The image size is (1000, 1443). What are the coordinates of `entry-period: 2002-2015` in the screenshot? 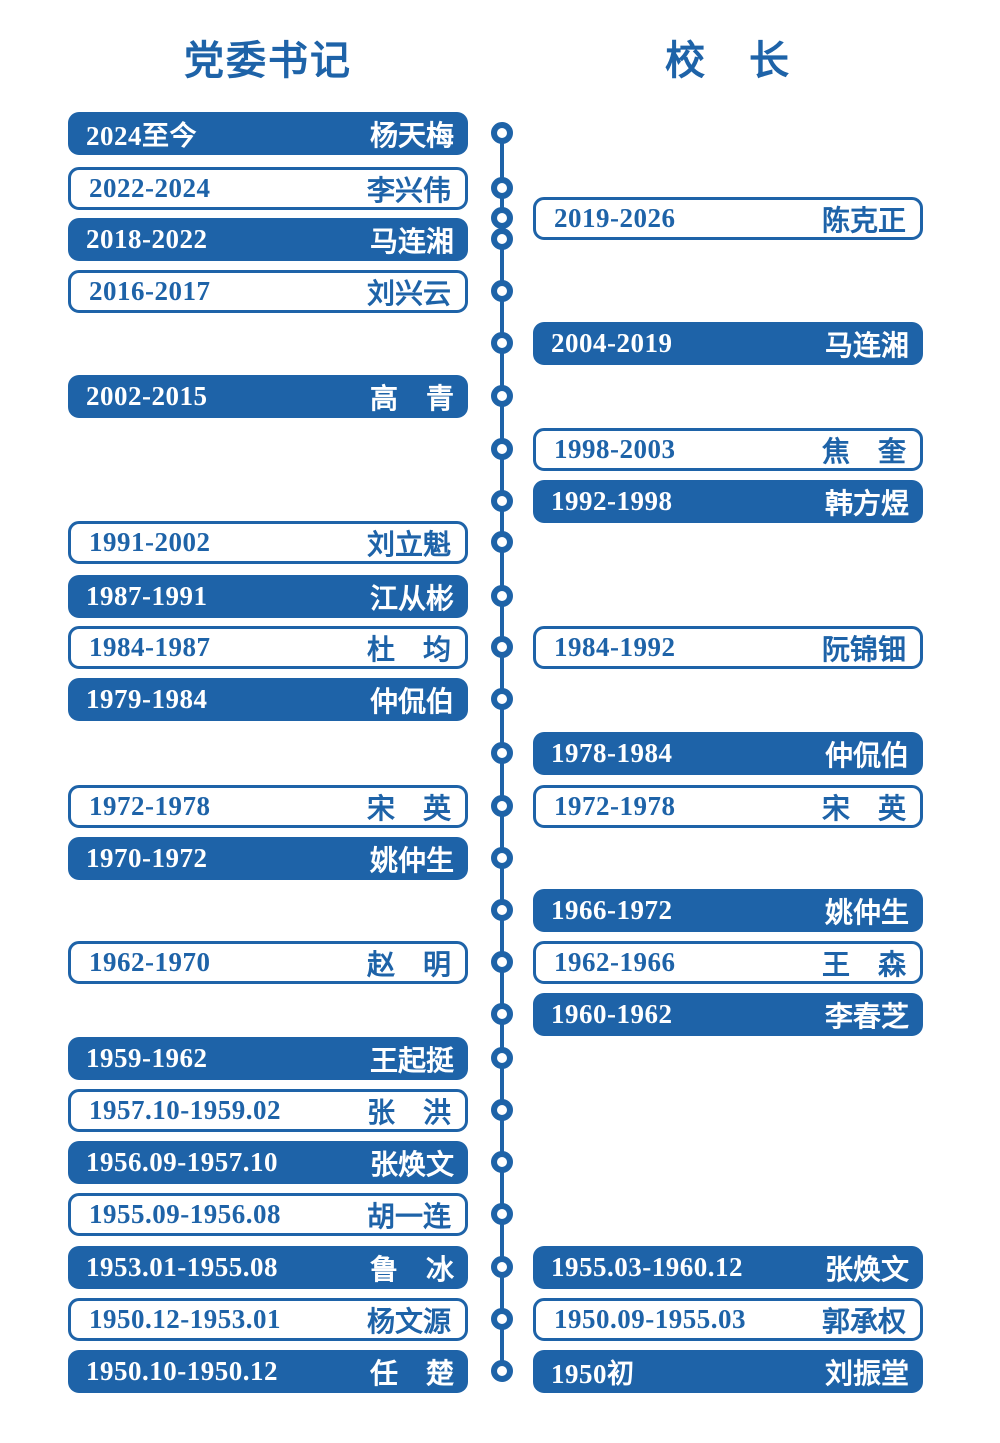 It's located at (147, 396).